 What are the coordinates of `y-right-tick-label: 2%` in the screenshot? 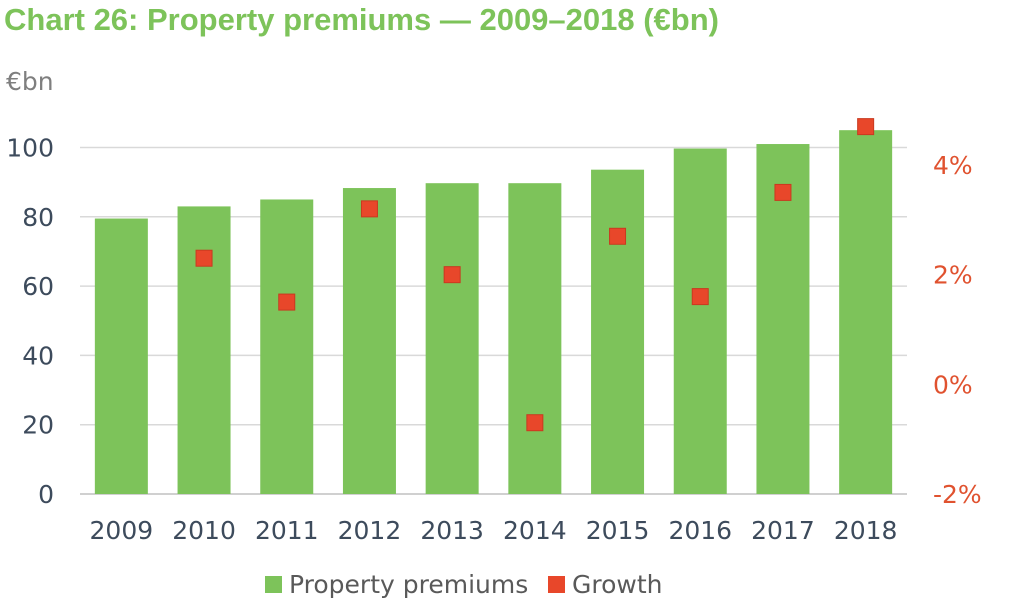 It's located at (953, 275).